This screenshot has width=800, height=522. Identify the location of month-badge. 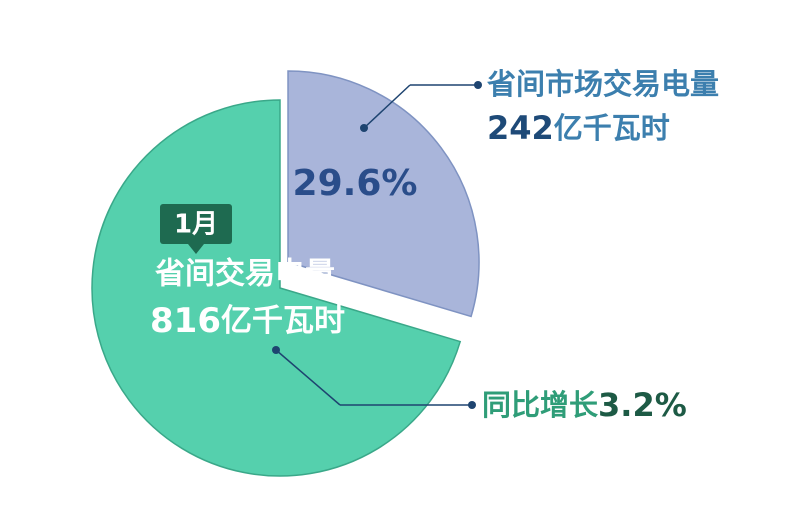
(196, 224).